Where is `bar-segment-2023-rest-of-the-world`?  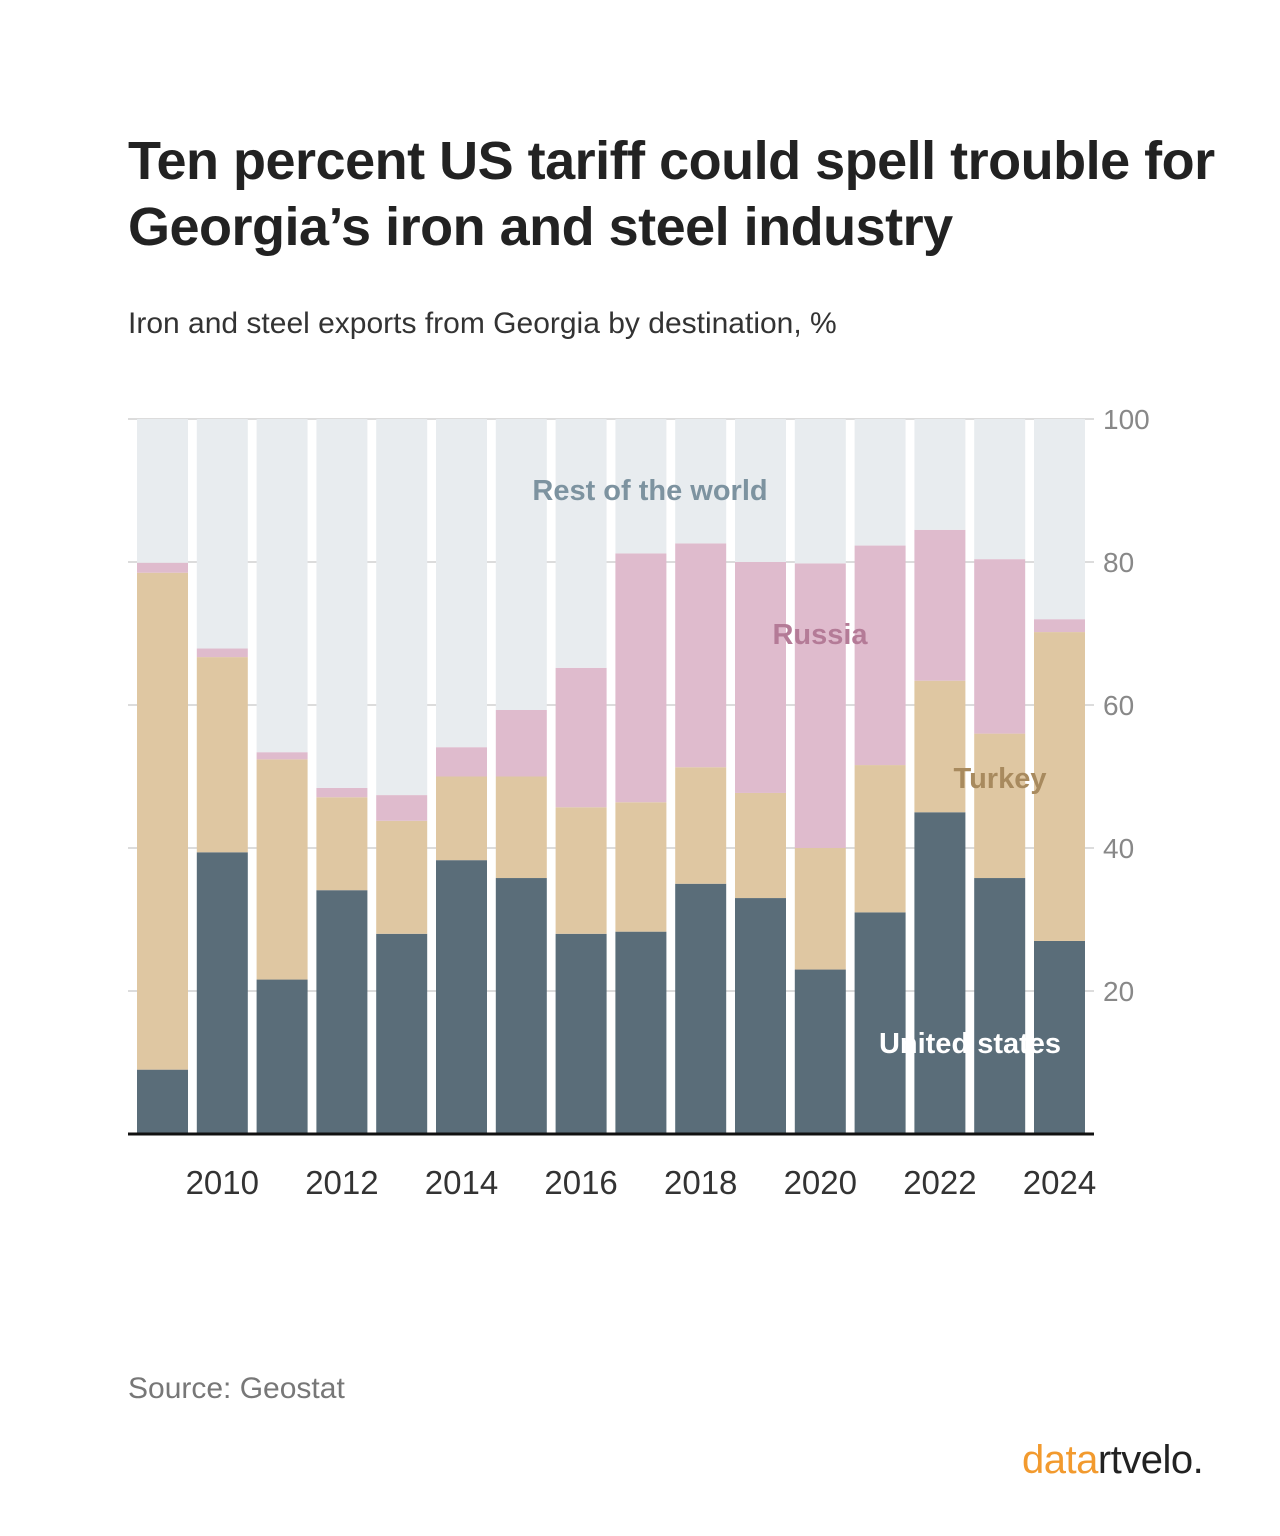 bar-segment-2023-rest-of-the-world is located at coordinates (1000, 489).